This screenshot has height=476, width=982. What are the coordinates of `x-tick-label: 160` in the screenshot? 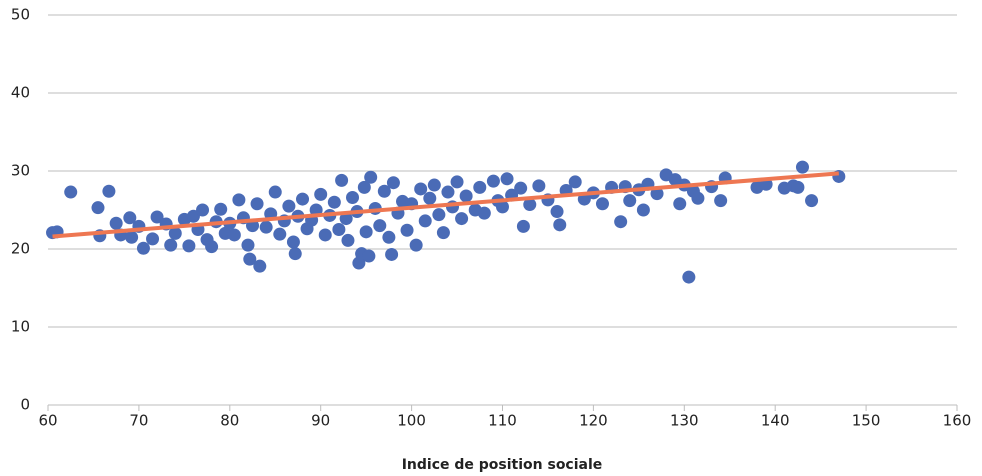 It's located at (957, 421).